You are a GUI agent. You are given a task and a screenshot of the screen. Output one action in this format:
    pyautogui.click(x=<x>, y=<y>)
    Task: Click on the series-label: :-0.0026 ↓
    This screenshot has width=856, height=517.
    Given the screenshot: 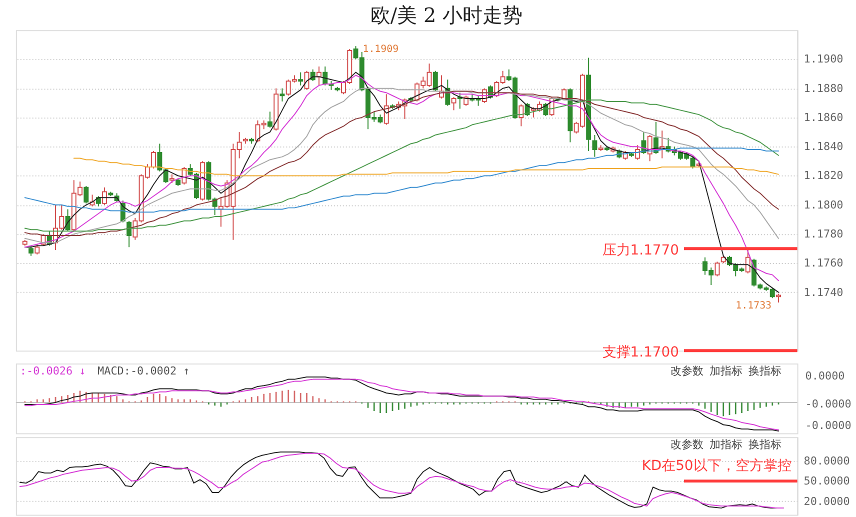 What is the action you would take?
    pyautogui.click(x=53, y=371)
    